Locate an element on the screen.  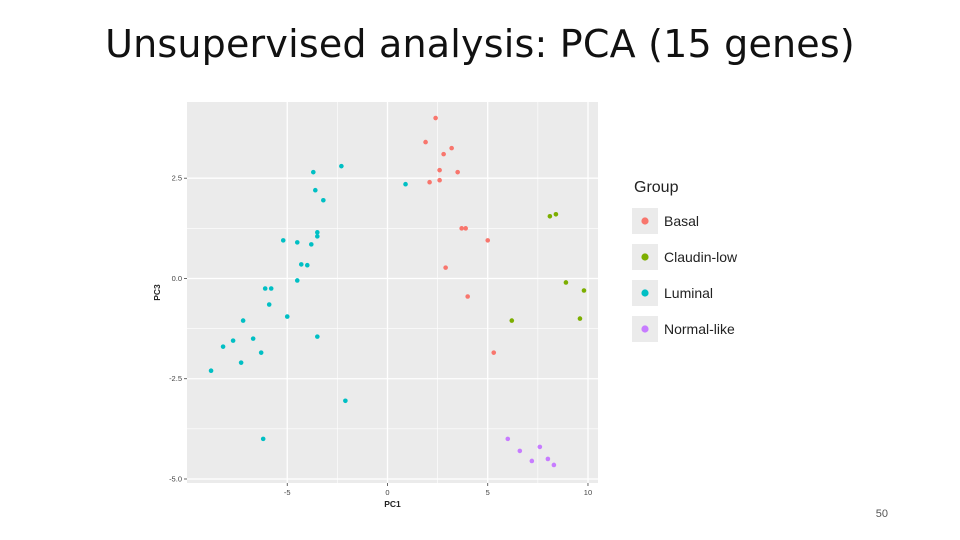
legend-label: Basal is located at coordinates (681, 221).